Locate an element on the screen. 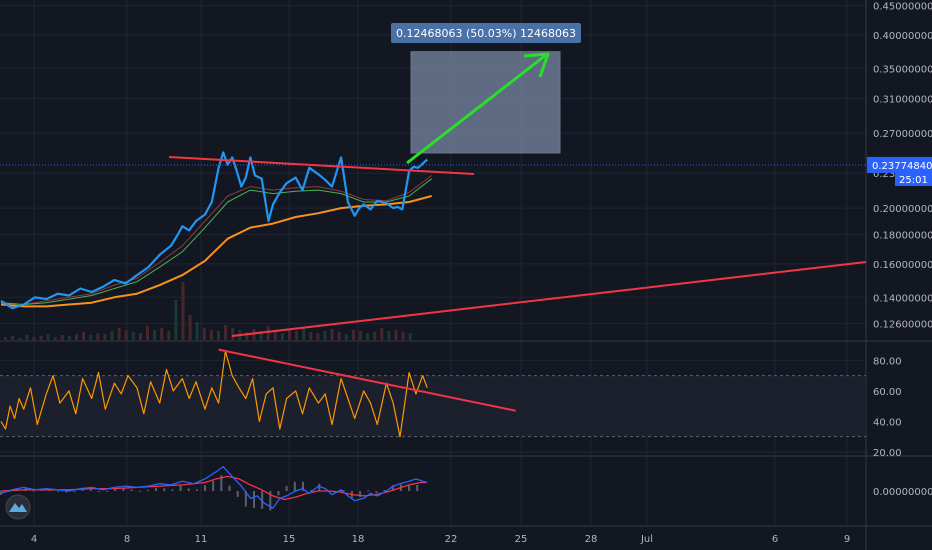 This screenshot has width=932, height=550. price-axis-tick: 0.14000000 is located at coordinates (902, 298).